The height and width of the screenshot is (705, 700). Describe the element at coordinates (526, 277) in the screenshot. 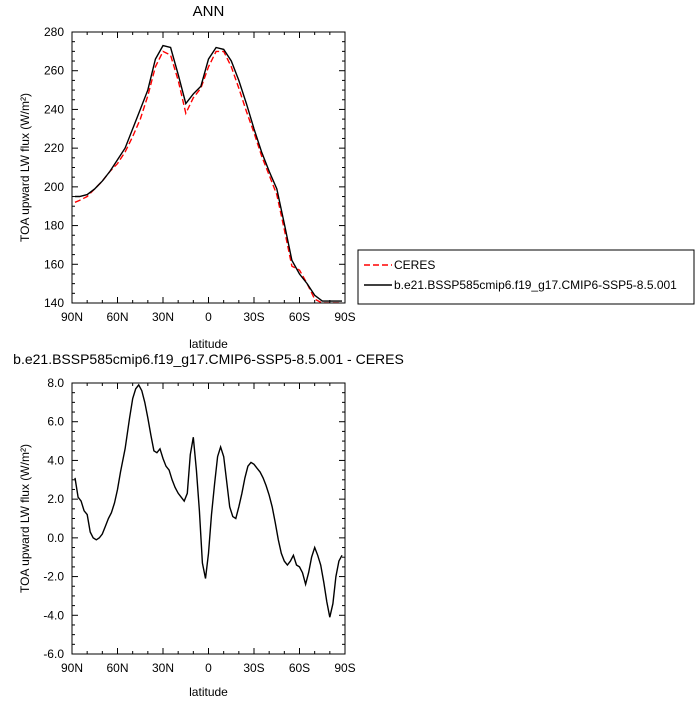

I see `legend-box` at that location.